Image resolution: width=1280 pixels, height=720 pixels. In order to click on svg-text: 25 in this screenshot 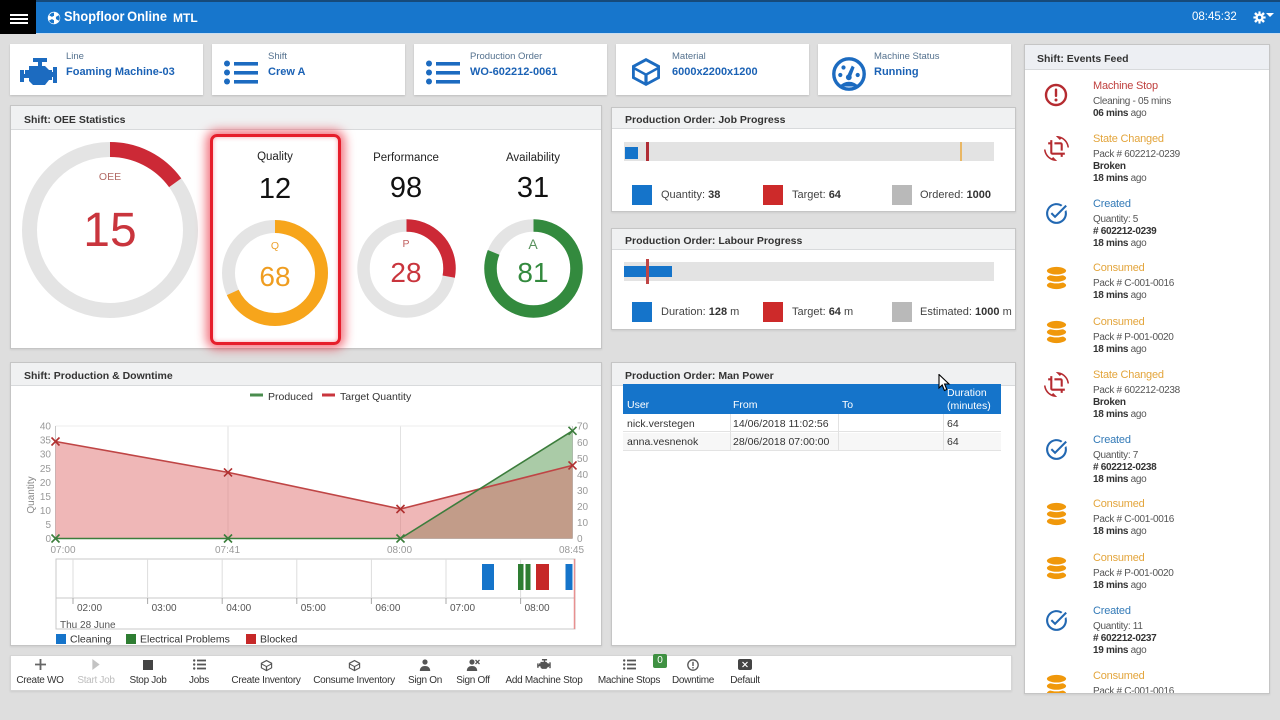, I will do `click(46, 469)`.